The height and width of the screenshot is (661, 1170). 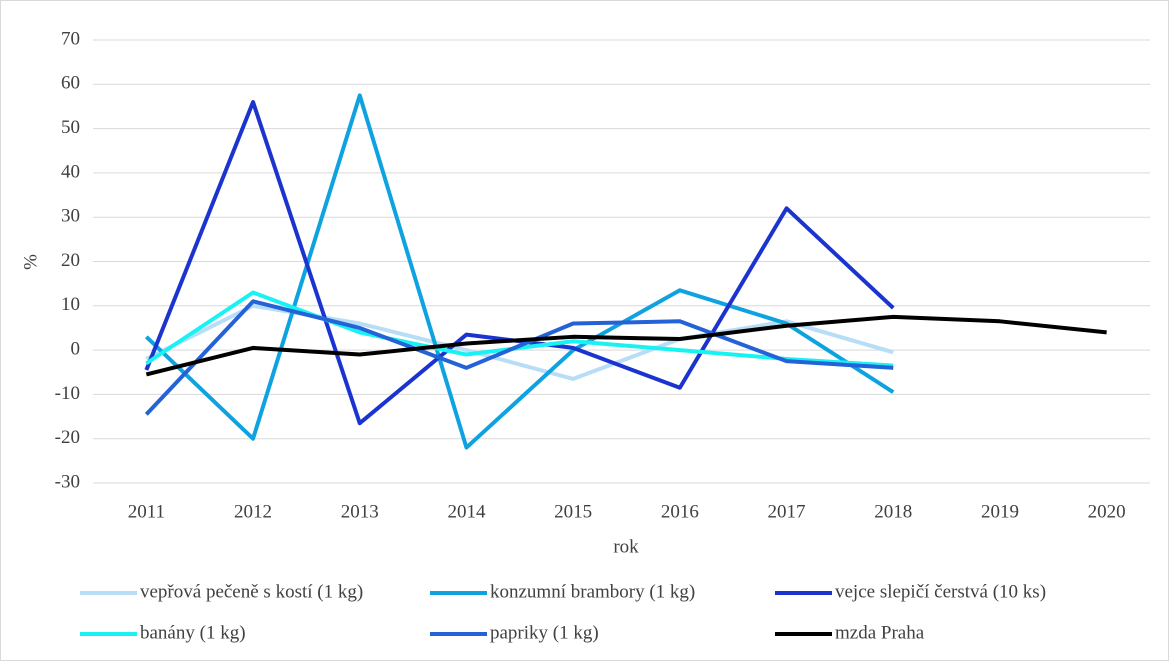 I want to click on x-tick-label: 2018, so click(x=893, y=511).